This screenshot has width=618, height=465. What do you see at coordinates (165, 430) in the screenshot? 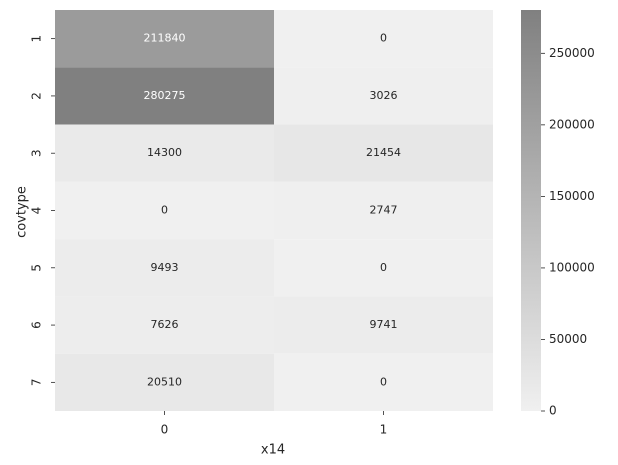
I see `x-tick-label: 0` at bounding box center [165, 430].